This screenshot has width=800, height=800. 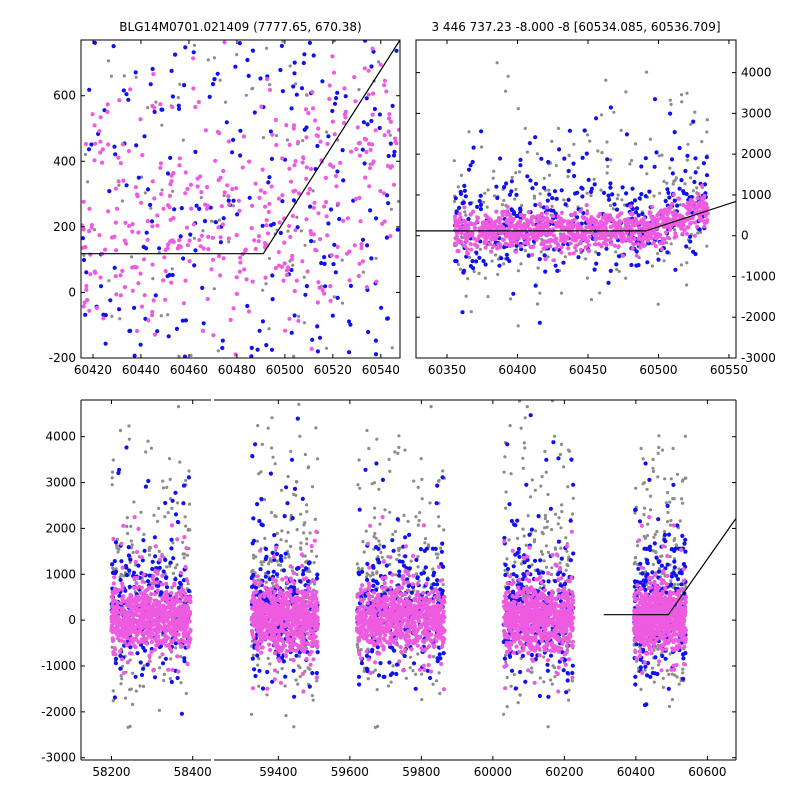 I want to click on y-tick-label: 1000, so click(x=756, y=195).